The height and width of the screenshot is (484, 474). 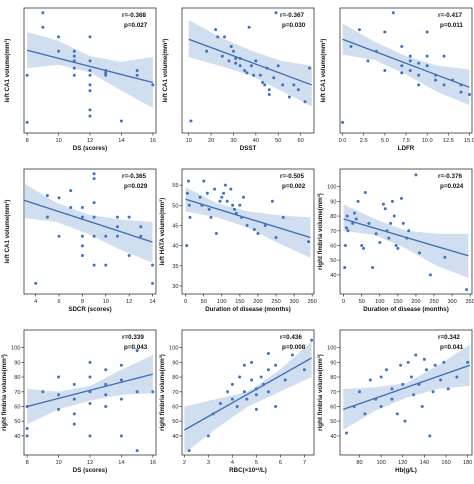 What do you see at coordinates (248, 470) in the screenshot?
I see `x-axis-label: RBC(×10¹²/L)` at bounding box center [248, 470].